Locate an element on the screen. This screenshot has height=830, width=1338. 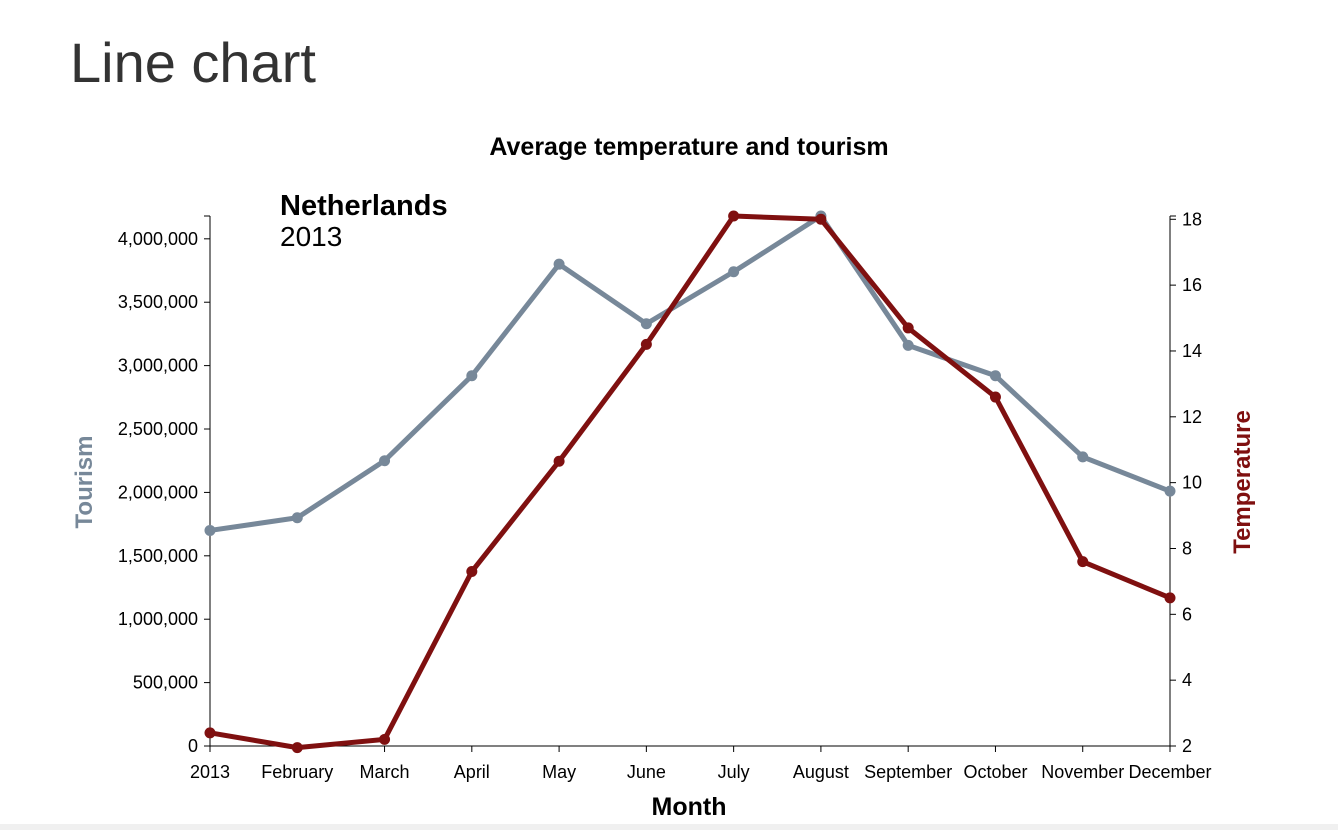
x-axis-label: Month is located at coordinates (689, 807).